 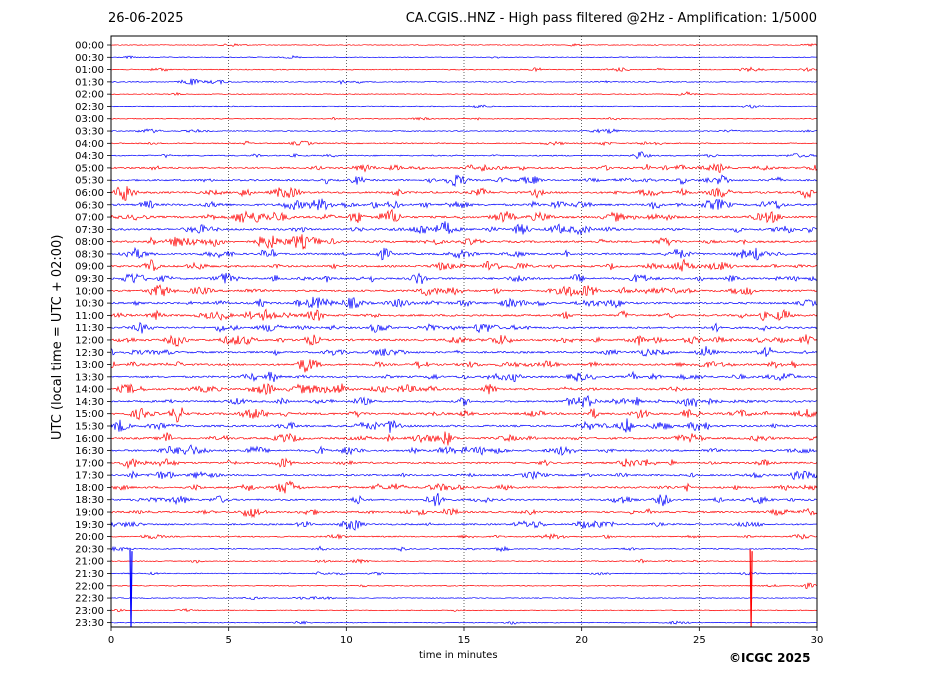 What do you see at coordinates (464, 513) in the screenshot?
I see `trace-1900` at bounding box center [464, 513].